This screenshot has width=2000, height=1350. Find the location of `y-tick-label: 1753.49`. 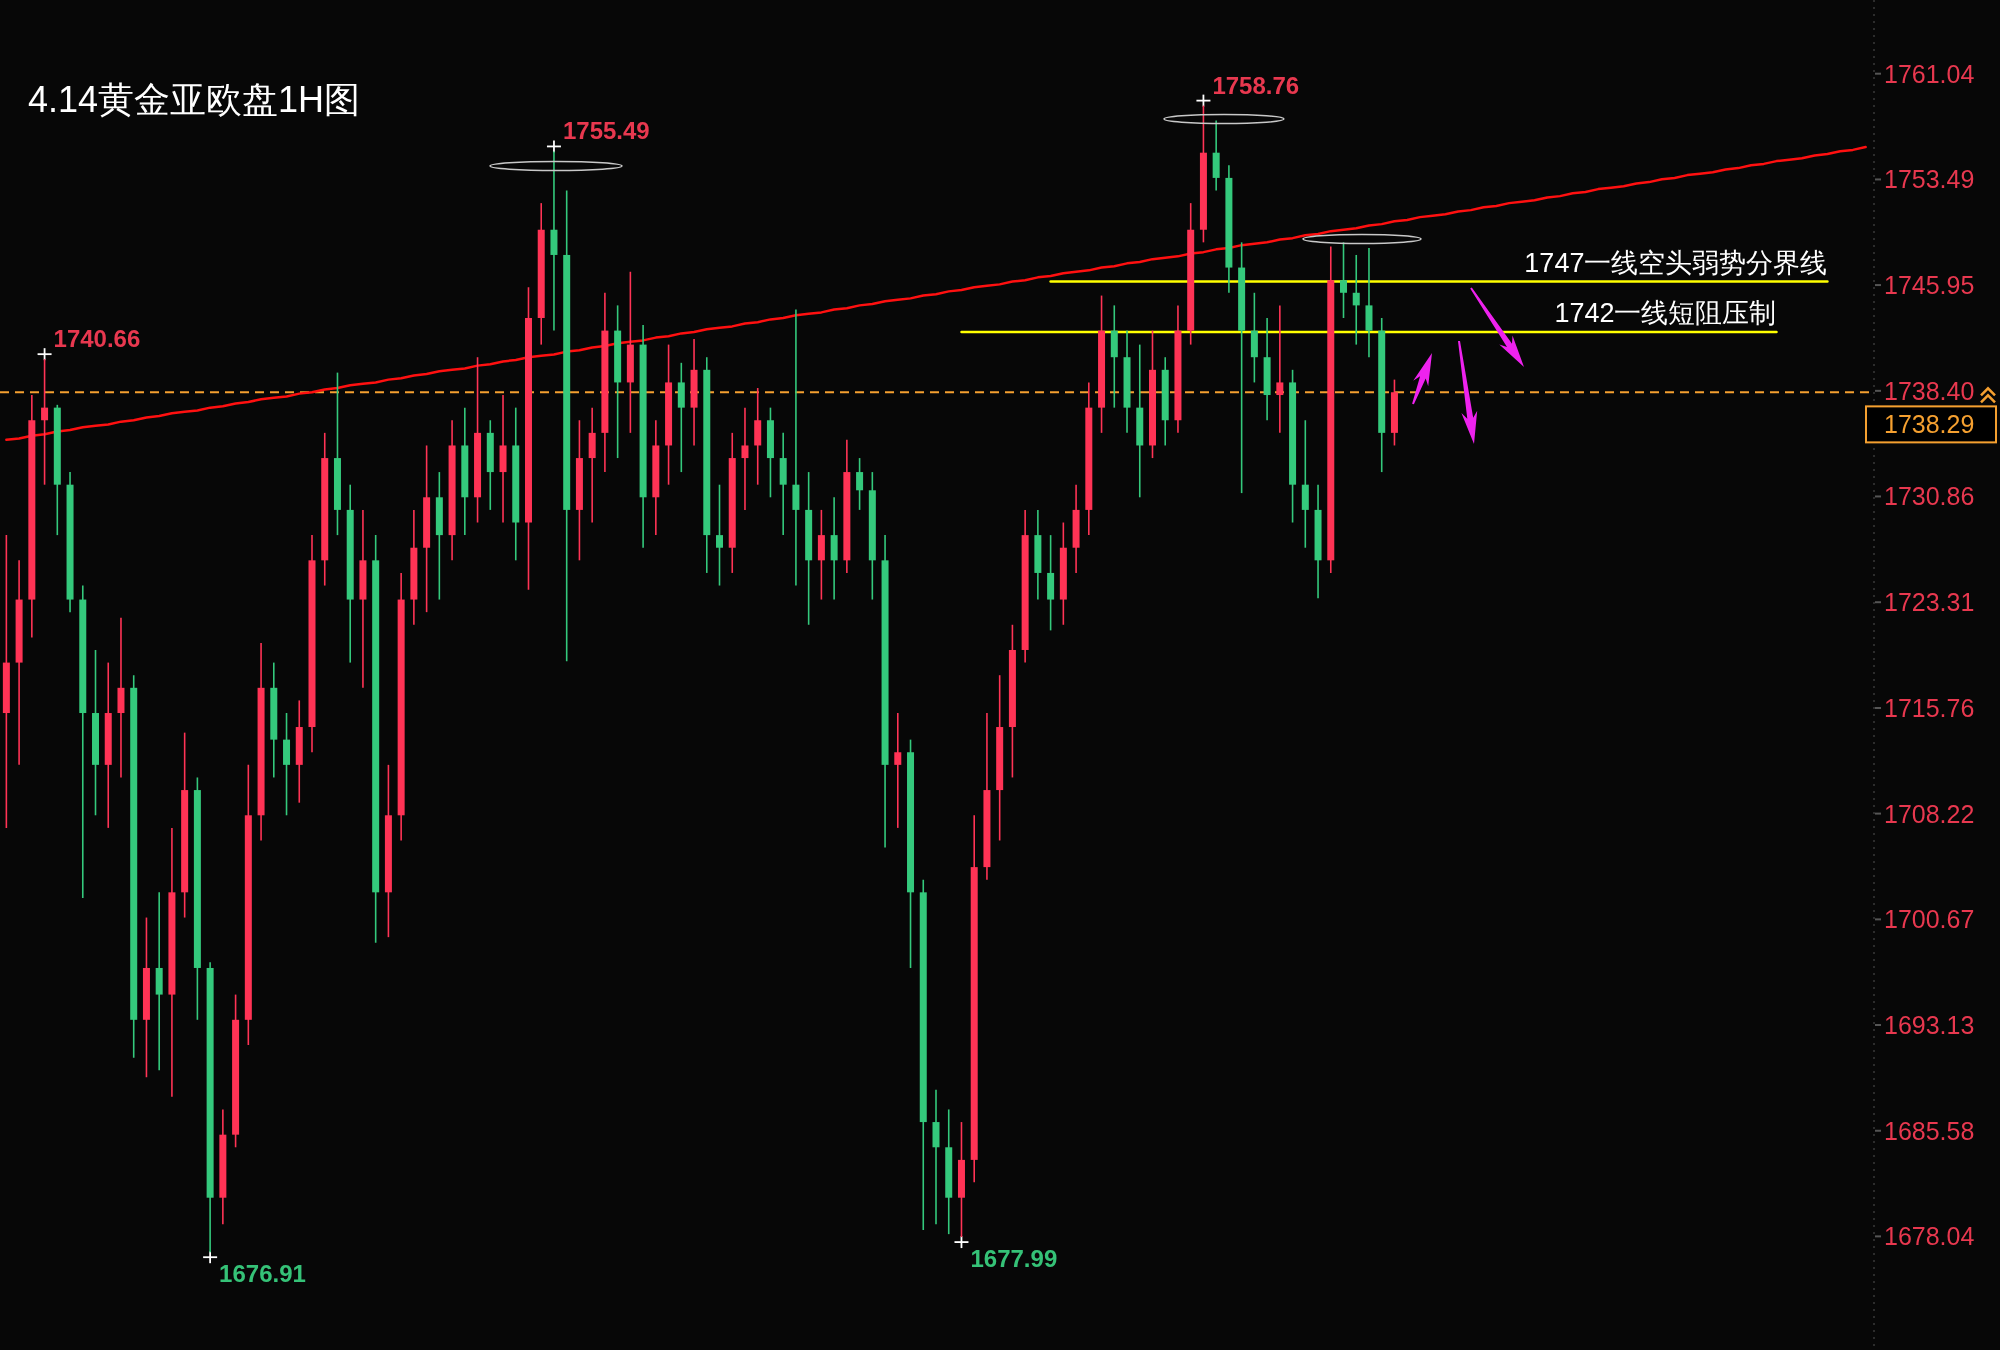

y-tick-label: 1753.49 is located at coordinates (1929, 179).